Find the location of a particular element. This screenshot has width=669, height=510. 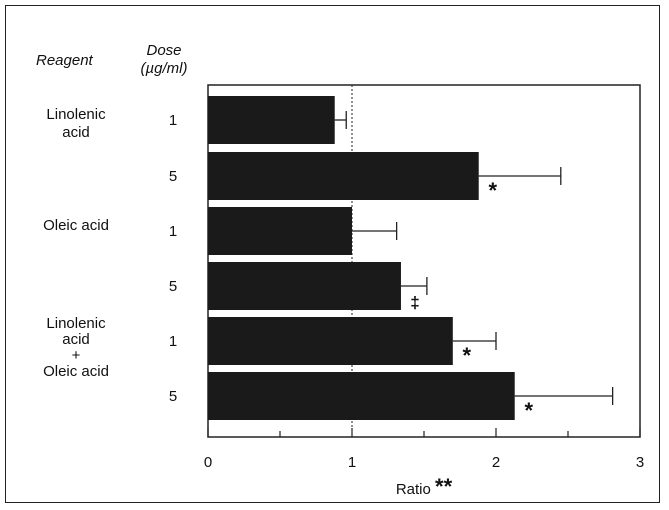

significance-mark: ‡ is located at coordinates (414, 302).